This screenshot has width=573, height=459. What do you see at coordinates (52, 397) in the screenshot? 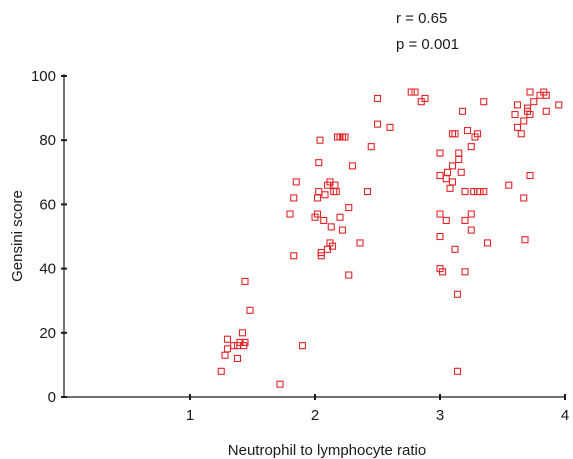
I see `y-tick-label: 0` at bounding box center [52, 397].